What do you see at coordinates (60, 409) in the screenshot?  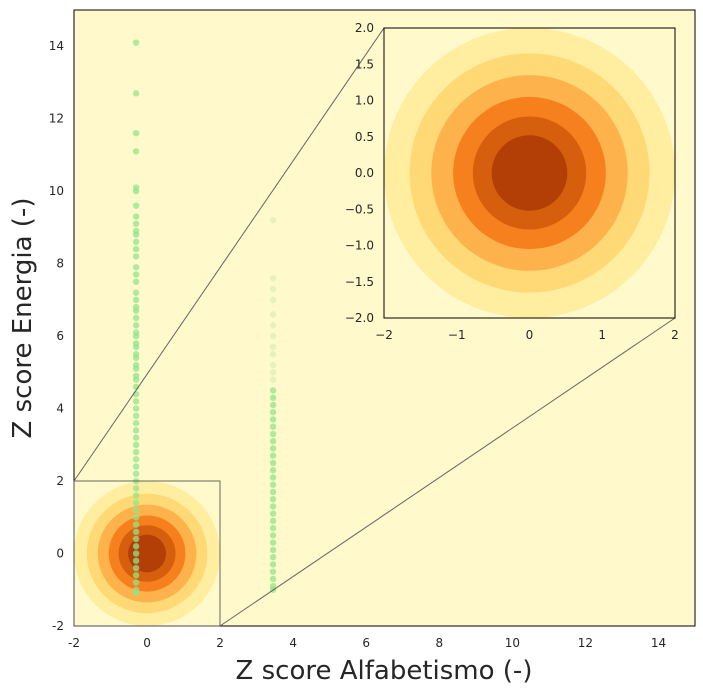 I see `y-tick-label: 4` at bounding box center [60, 409].